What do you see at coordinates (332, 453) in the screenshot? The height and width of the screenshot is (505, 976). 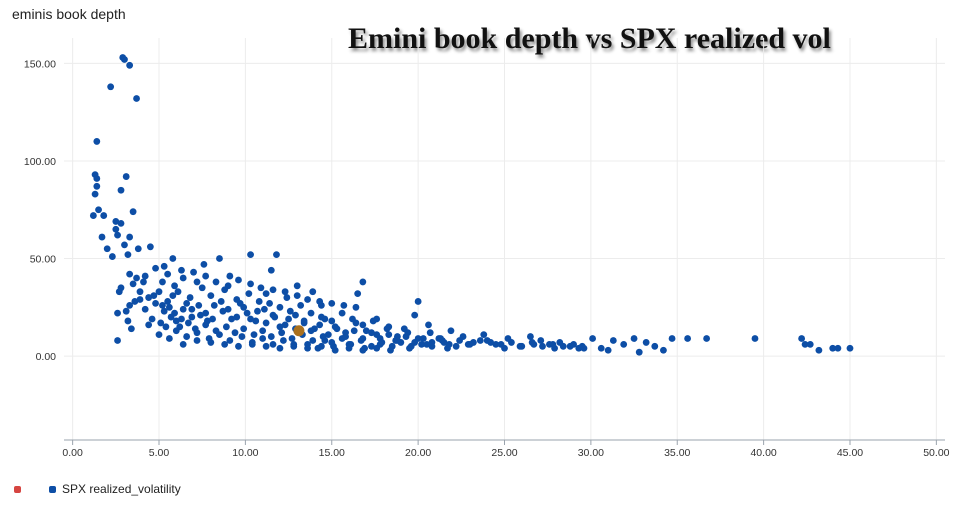 I see `x-tick-label: 15.00` at bounding box center [332, 453].